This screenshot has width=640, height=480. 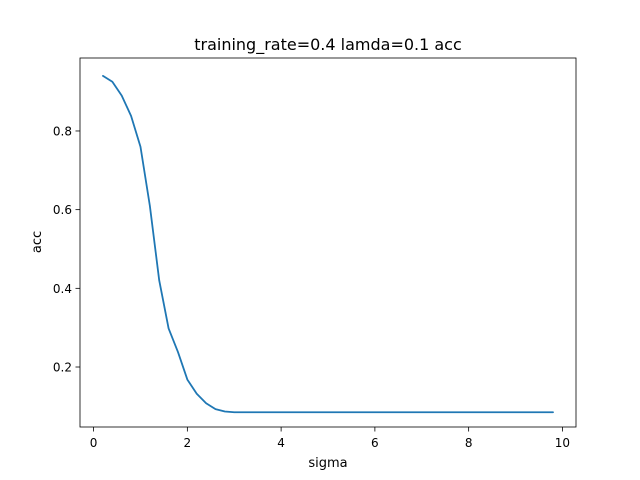 What do you see at coordinates (37, 242) in the screenshot?
I see `y-axis-label: acc` at bounding box center [37, 242].